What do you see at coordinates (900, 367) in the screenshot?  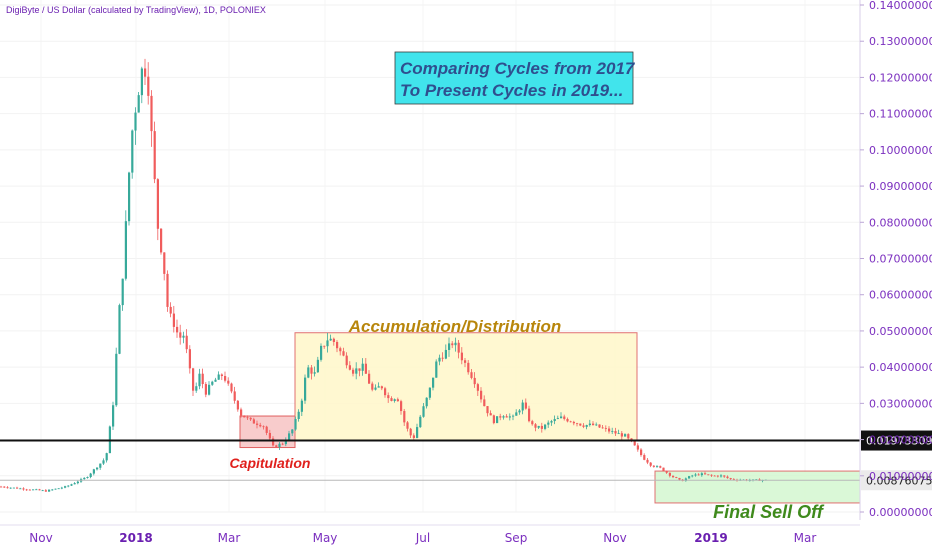 I see `y-tick-label: 0.04000000` at bounding box center [900, 367].